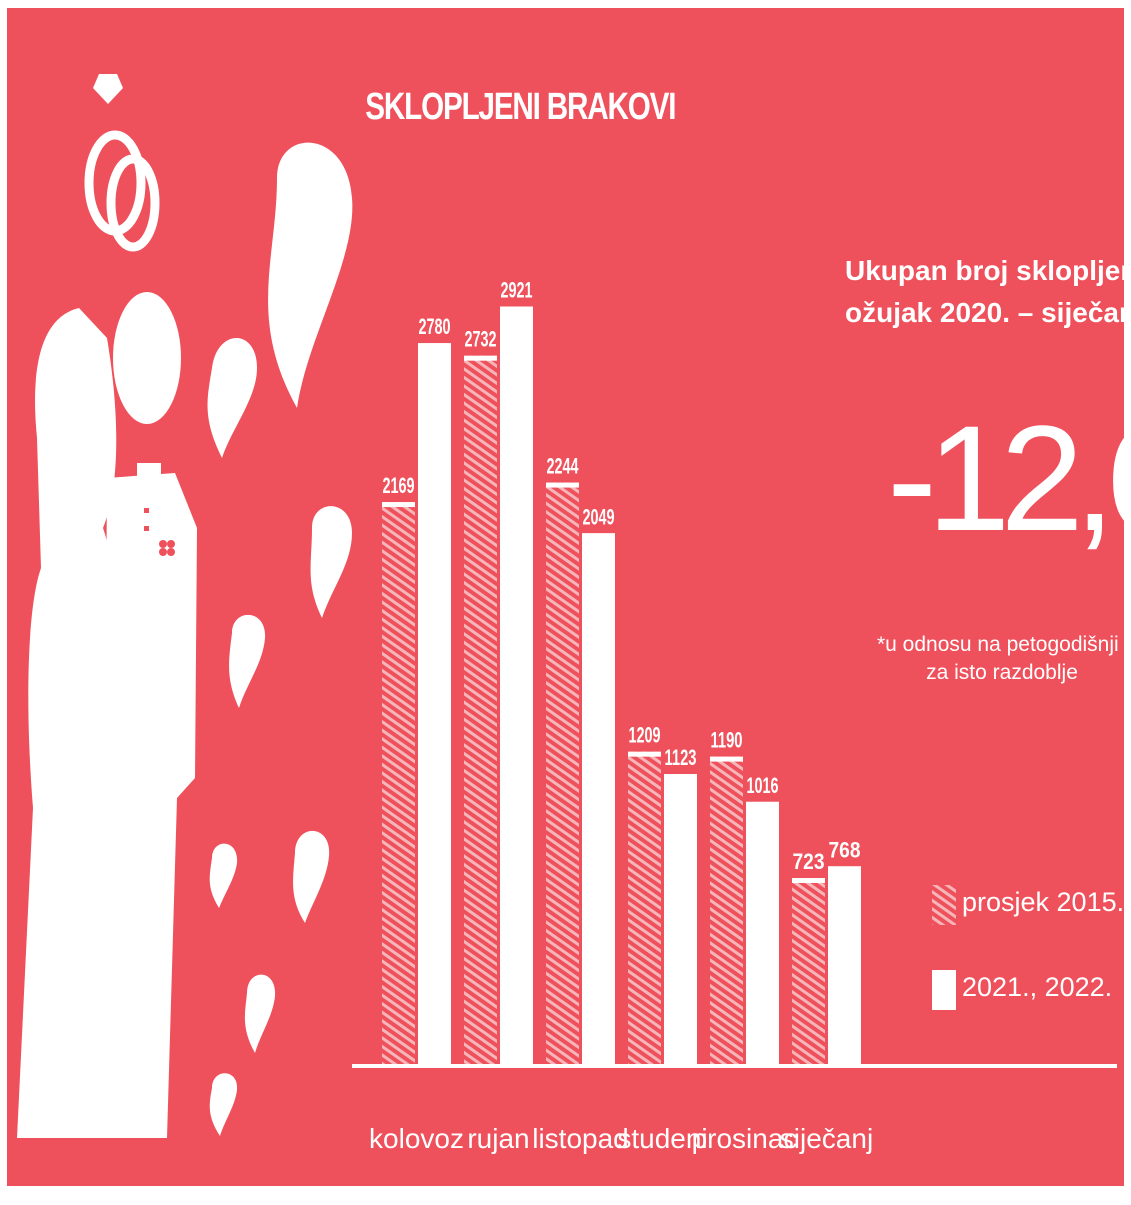 The image size is (1131, 1205). What do you see at coordinates (826, 1138) in the screenshot?
I see `category-label-siječanj: siječanj` at bounding box center [826, 1138].